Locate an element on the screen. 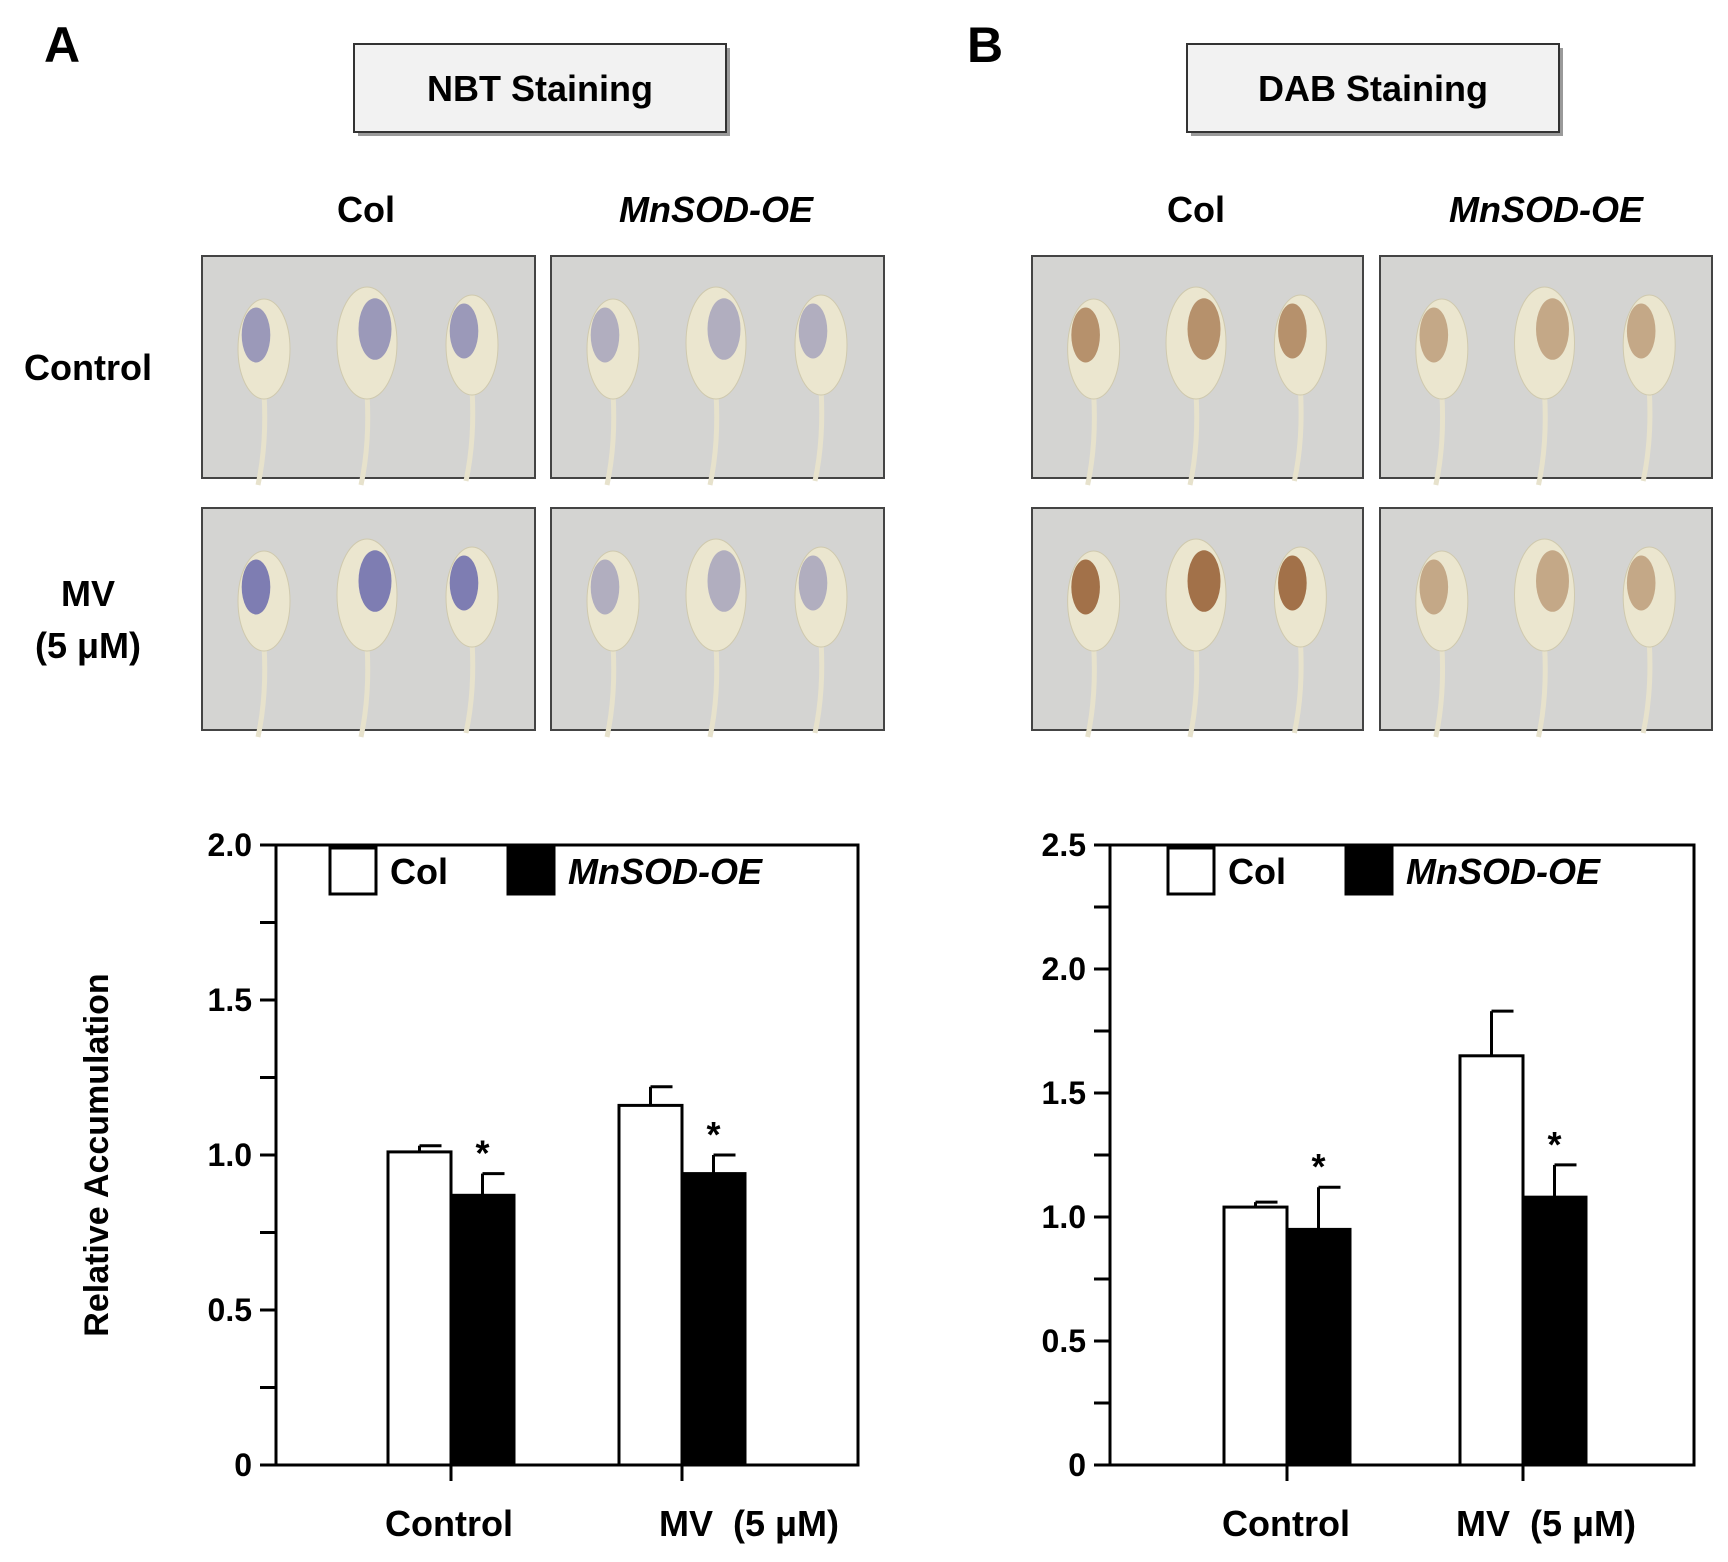 The image size is (1728, 1562). y-tick-label: 0.5 is located at coordinates (1064, 1341).